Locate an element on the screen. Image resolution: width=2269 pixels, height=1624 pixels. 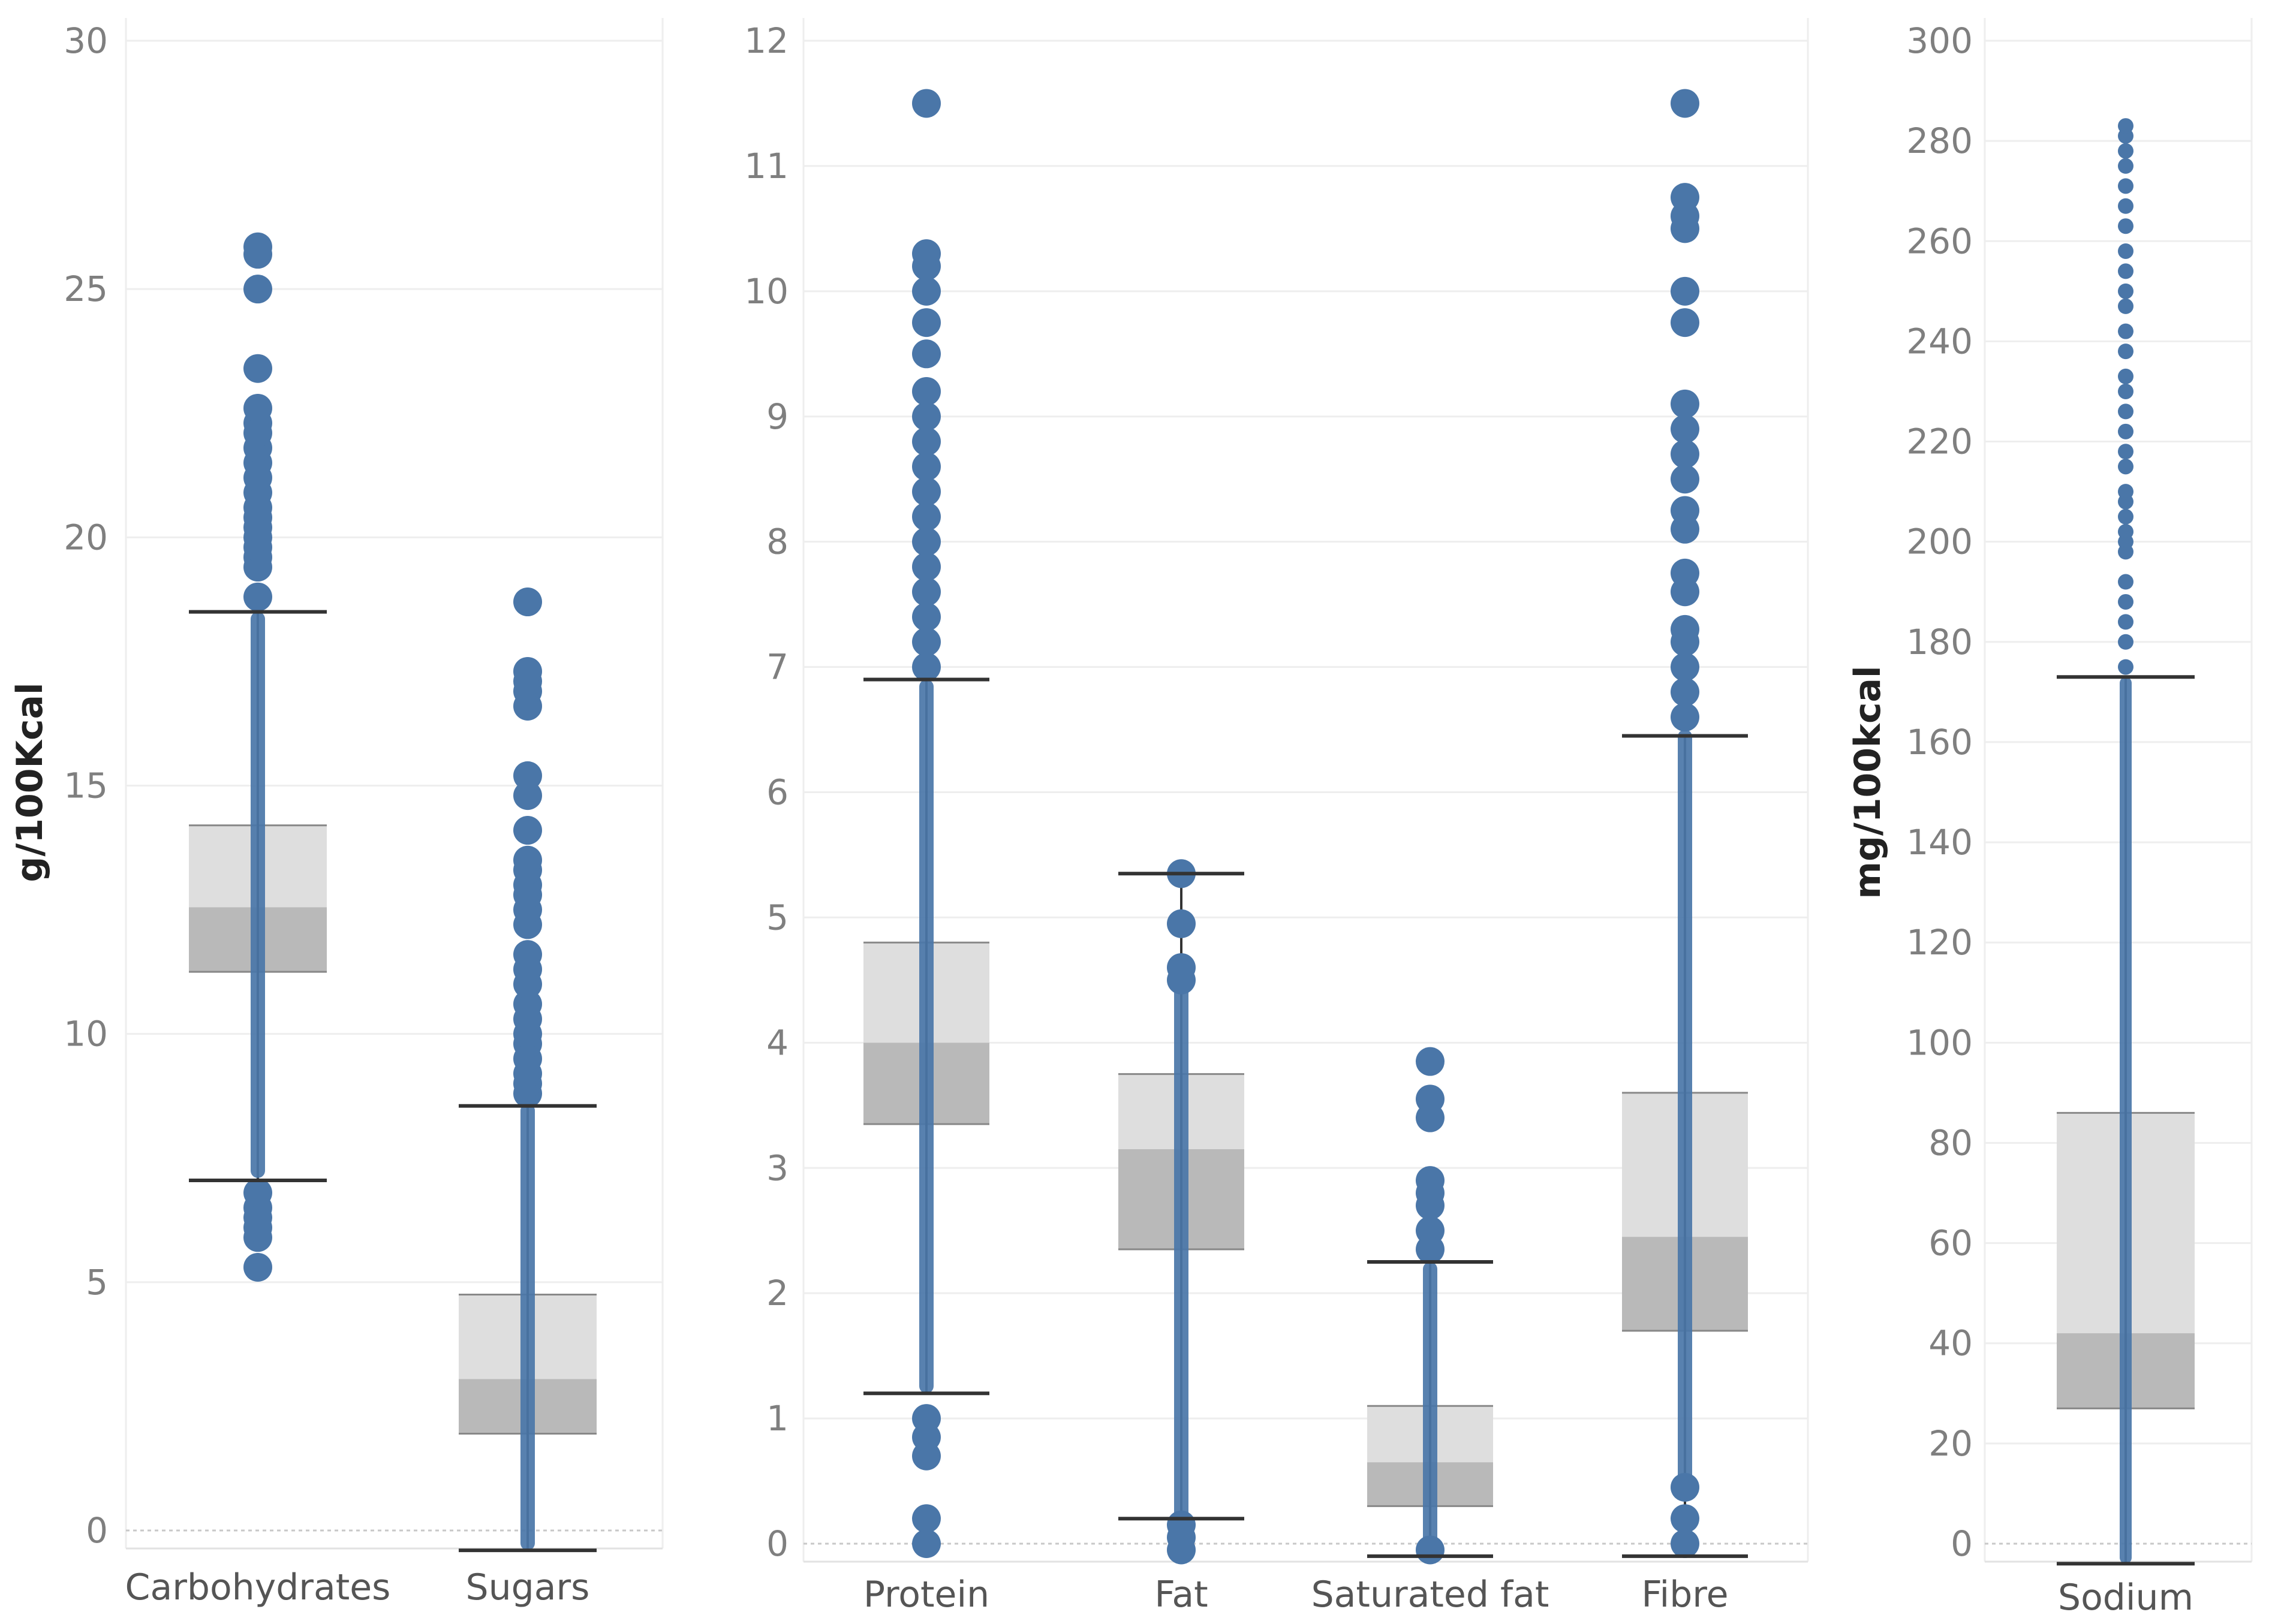
category-labels: Carbohydrates Sugars is located at coordinates (357, 1587).